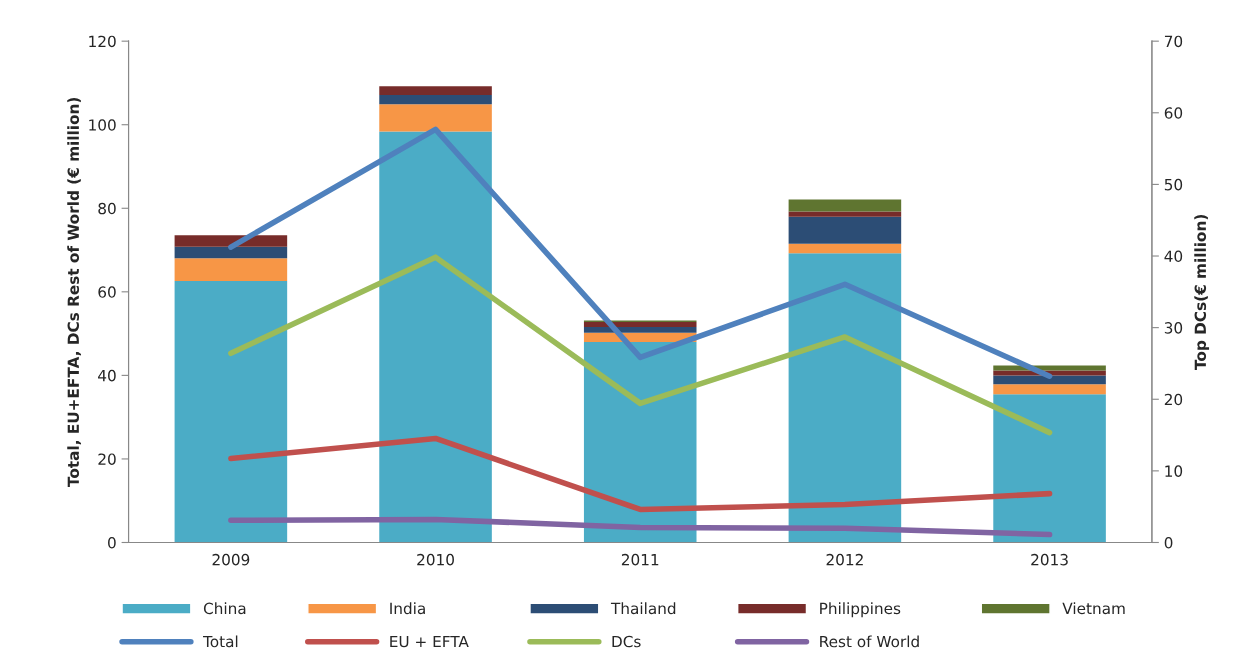  What do you see at coordinates (1093, 608) in the screenshot?
I see `legend-label: Vietnam` at bounding box center [1093, 608].